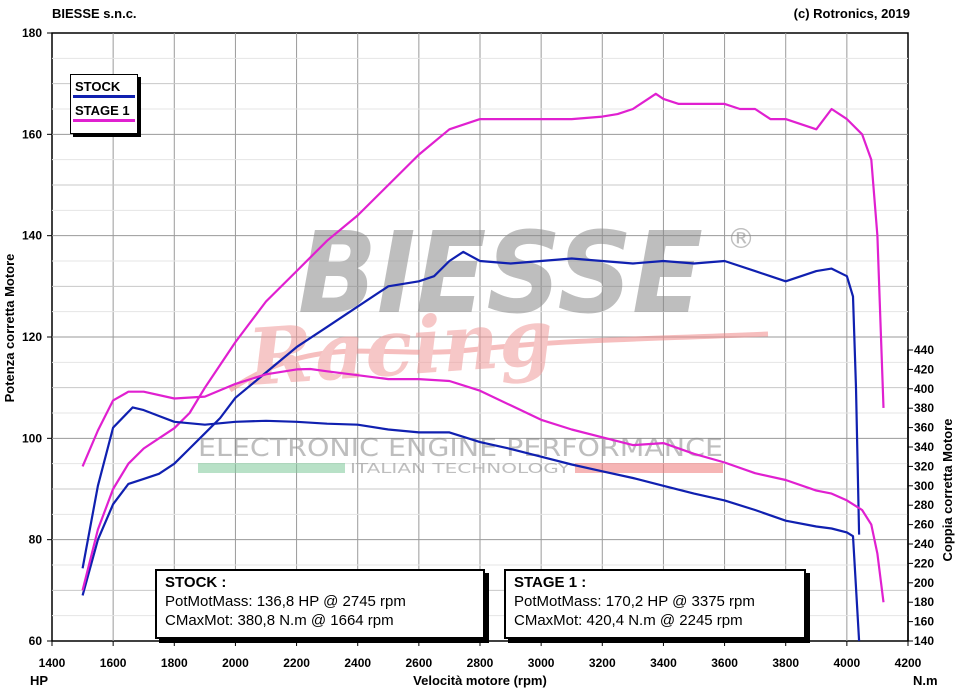 The image size is (960, 697). I want to click on x-tick-label: 1600, so click(113, 663).